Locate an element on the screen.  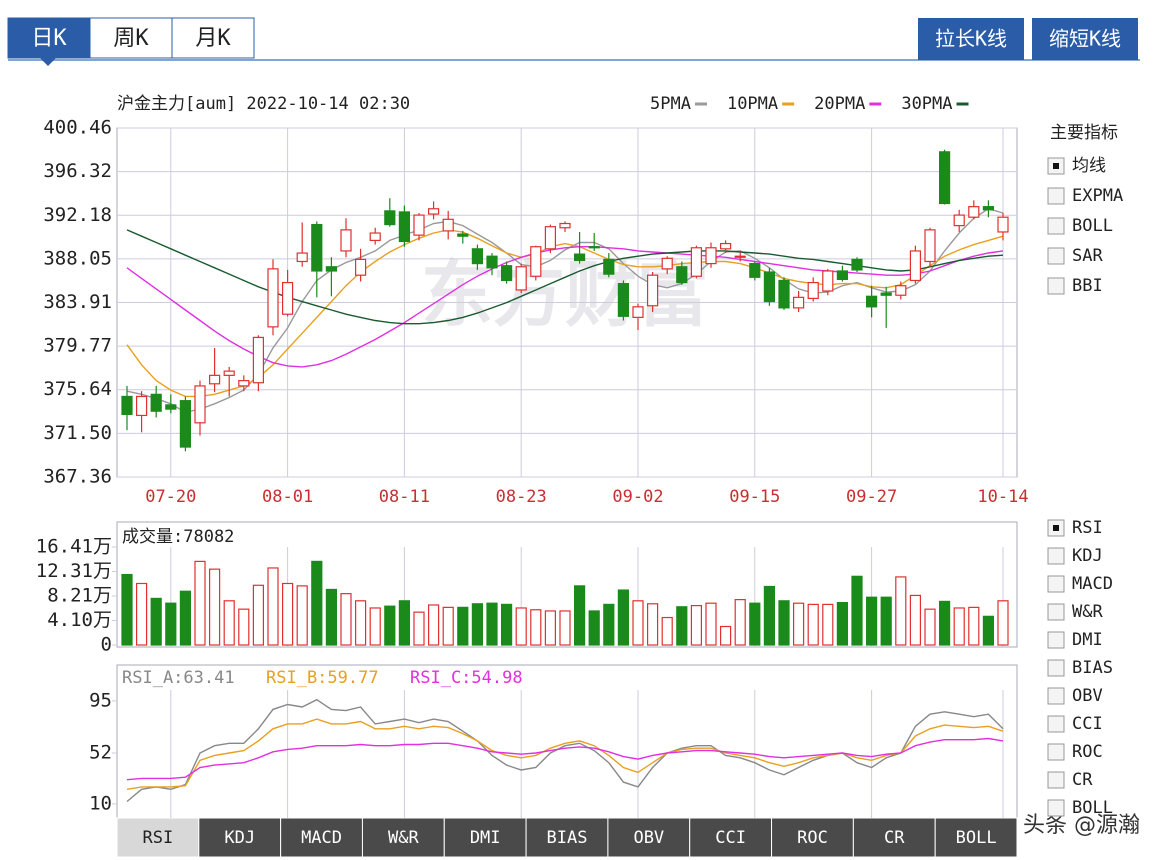
indicator-option: BIAS is located at coordinates (1092, 668).